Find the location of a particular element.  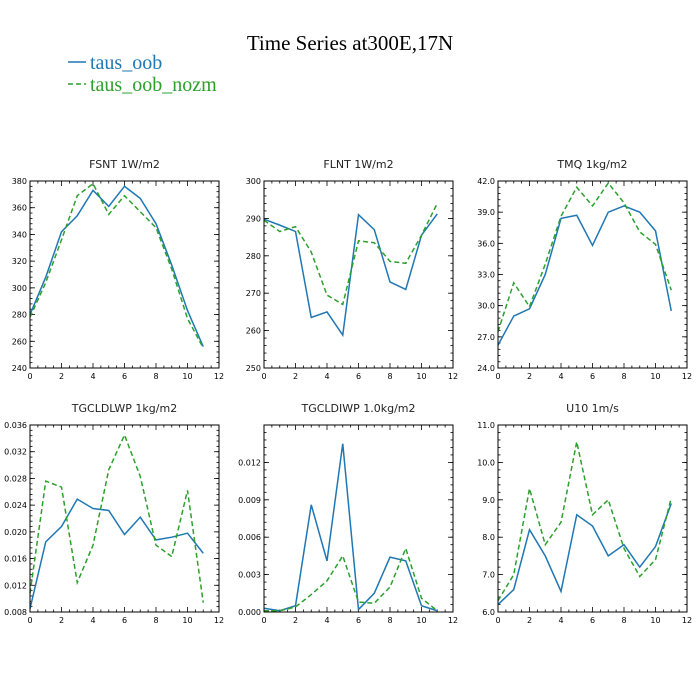

y-tick-label: 250 is located at coordinates (253, 368).